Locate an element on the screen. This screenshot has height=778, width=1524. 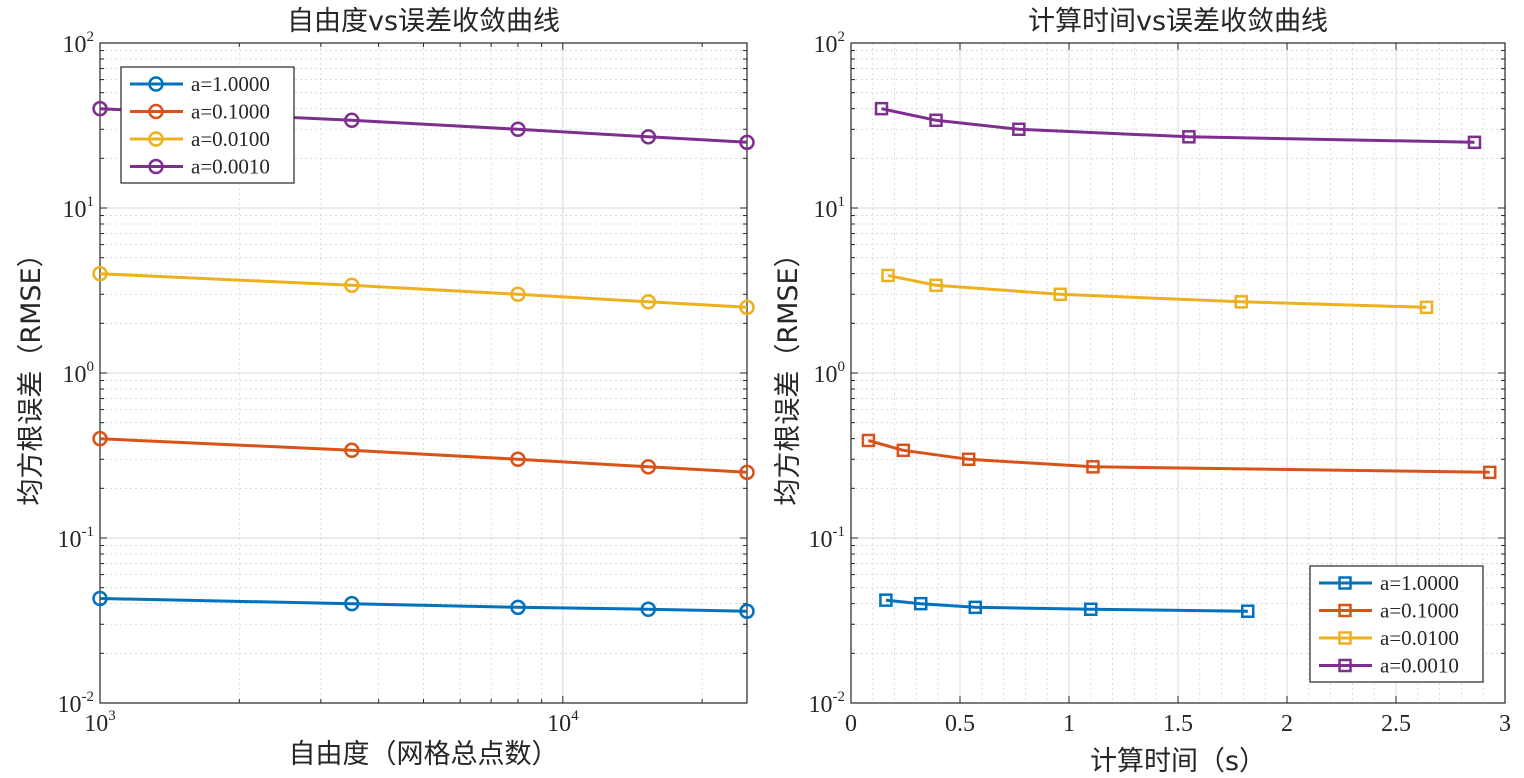
x-axis-label: 自由度（网格总点数） is located at coordinates (424, 754).